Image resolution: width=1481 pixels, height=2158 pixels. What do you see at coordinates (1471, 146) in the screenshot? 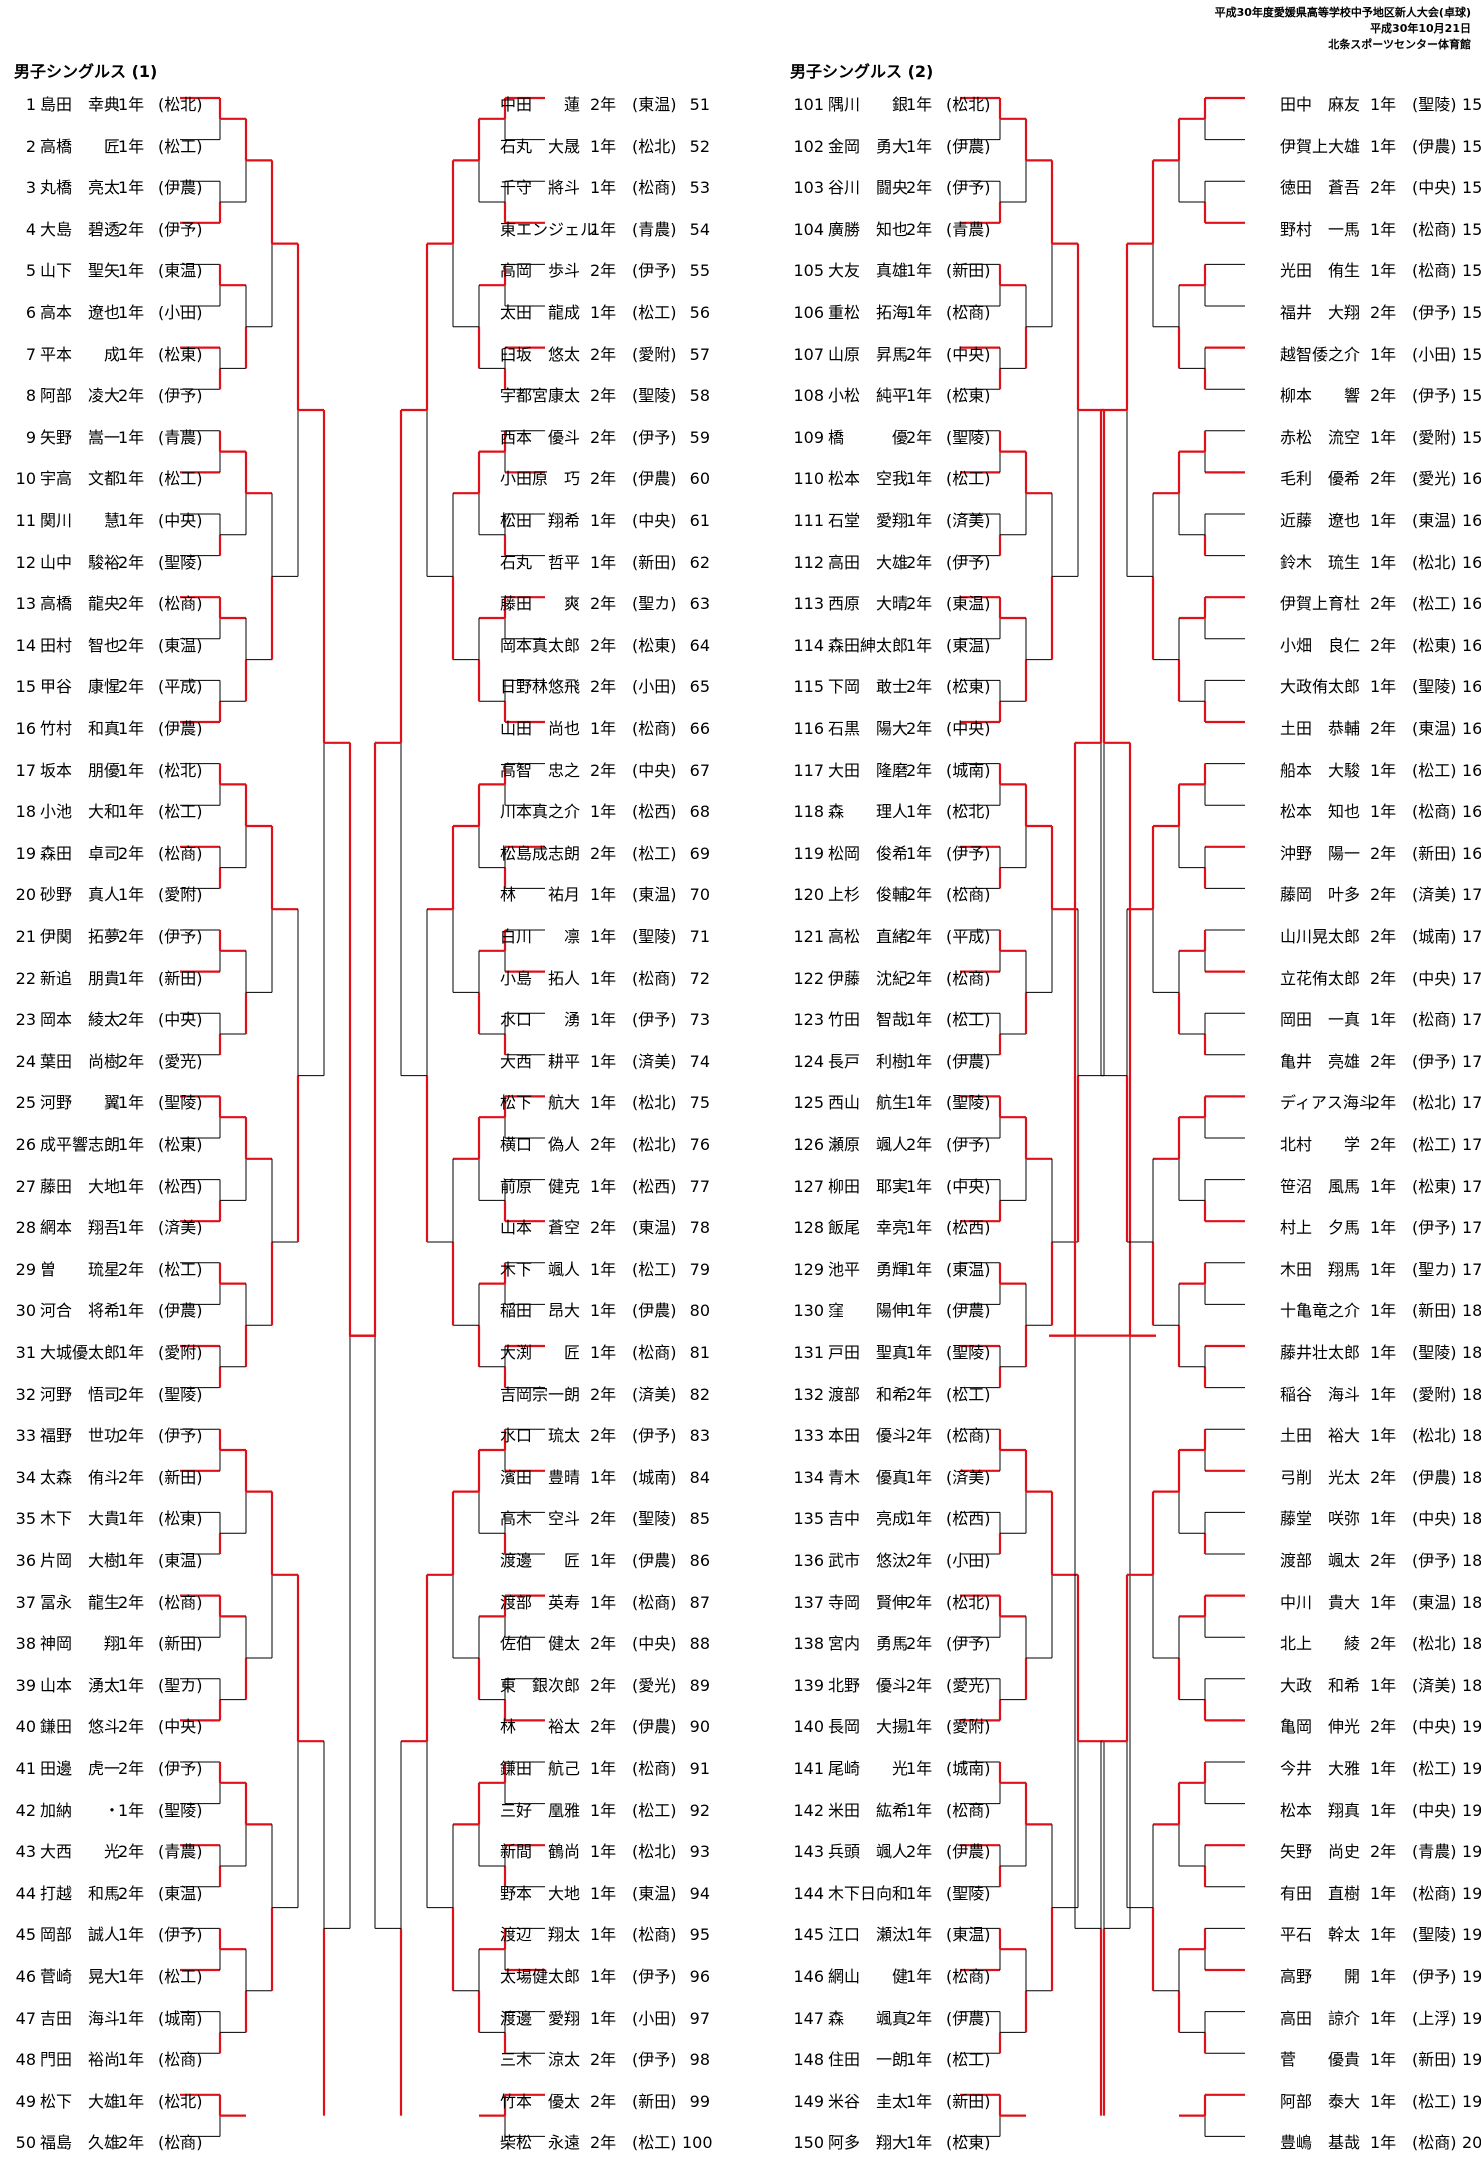
I see `player-number: 152` at bounding box center [1471, 146].